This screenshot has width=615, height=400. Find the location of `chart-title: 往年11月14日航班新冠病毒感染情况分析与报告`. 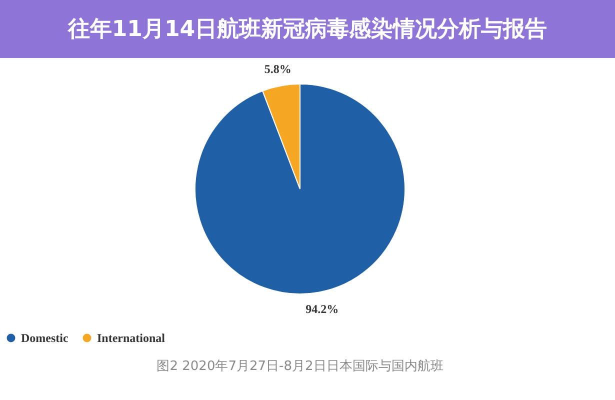

chart-title: 往年11月14日航班新冠病毒感染情况分析与报告 is located at coordinates (307, 29).